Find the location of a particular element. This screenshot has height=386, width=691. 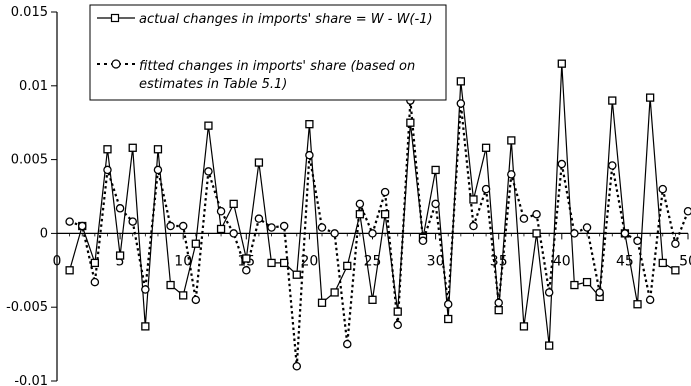

y-tick-label: 0.01 is located at coordinates (33, 86).